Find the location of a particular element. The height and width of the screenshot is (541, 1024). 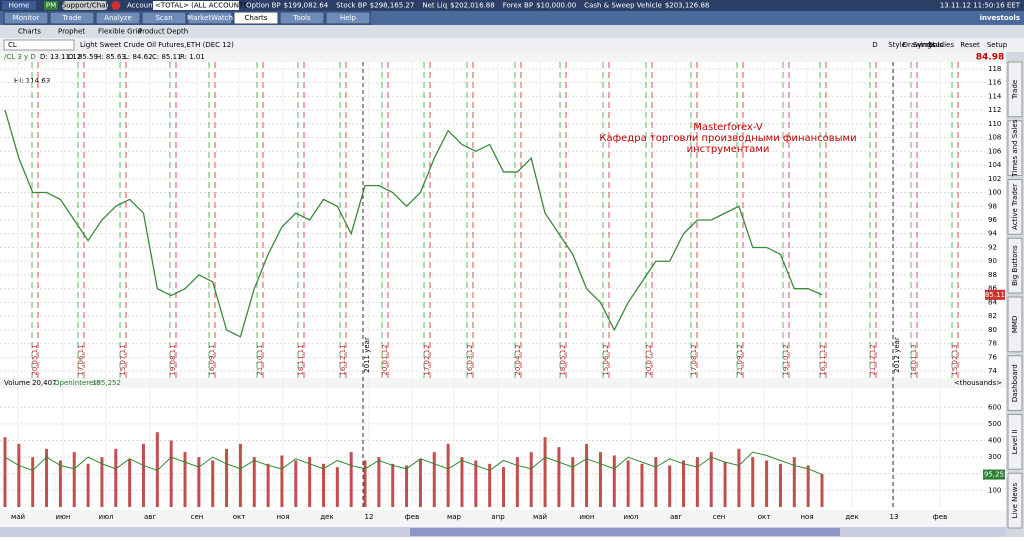

x-tick-label: сен is located at coordinates (197, 517).